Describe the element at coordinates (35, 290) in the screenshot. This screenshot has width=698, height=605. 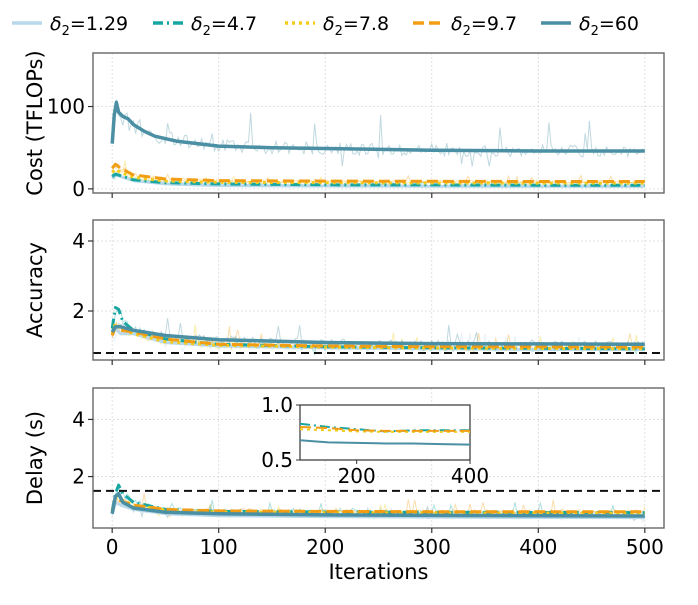
I see `y-axis-label-accuracy: Accuracy` at that location.